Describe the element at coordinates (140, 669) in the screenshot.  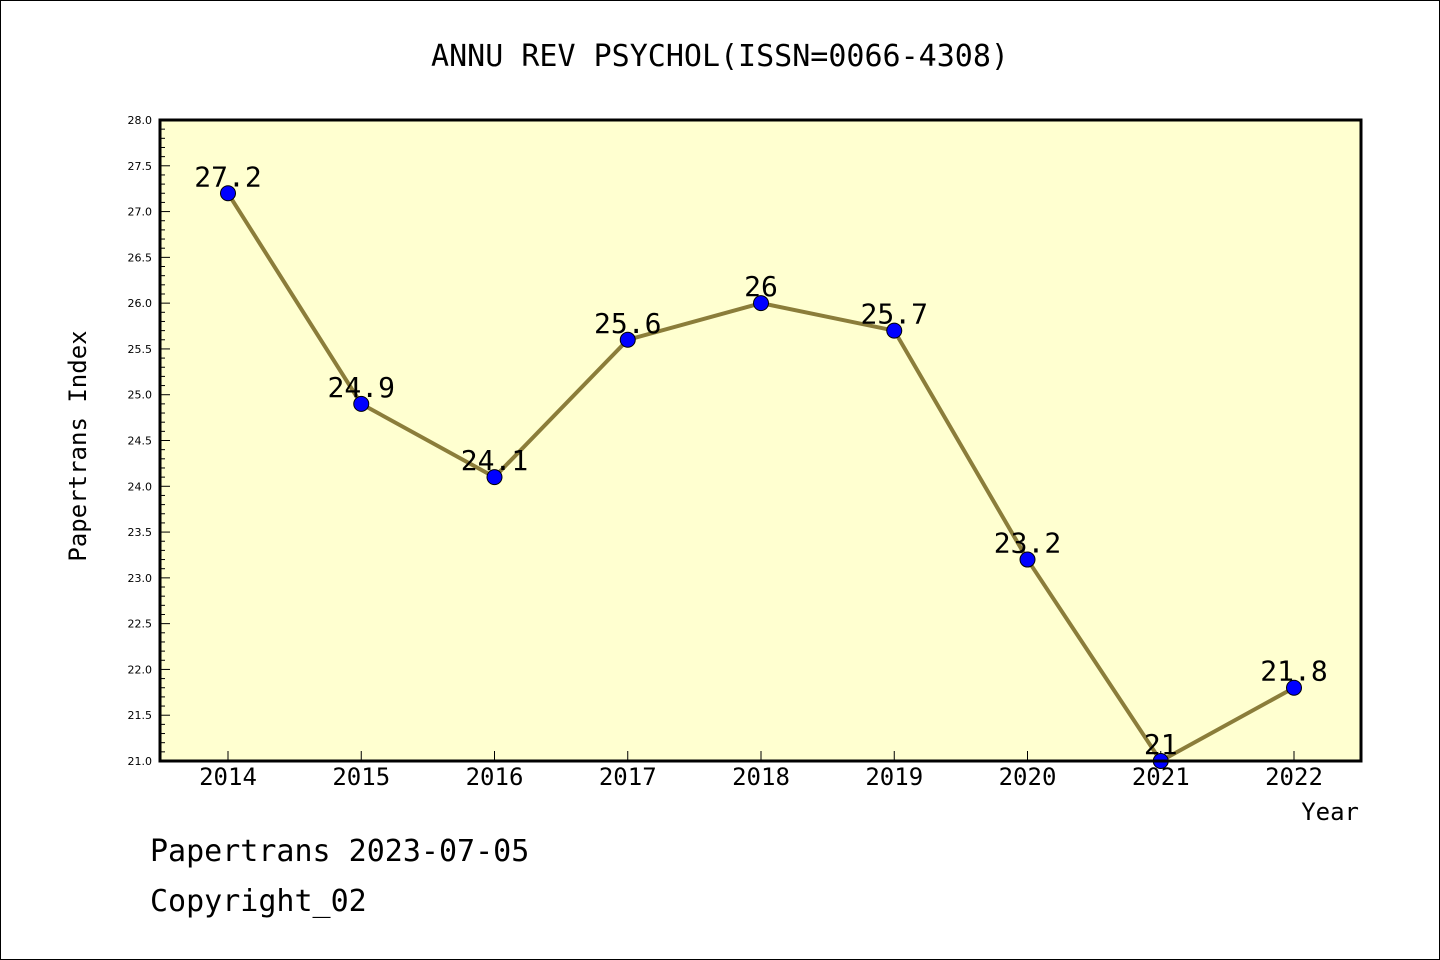
I see `y-tick-label: 22.0` at that location.